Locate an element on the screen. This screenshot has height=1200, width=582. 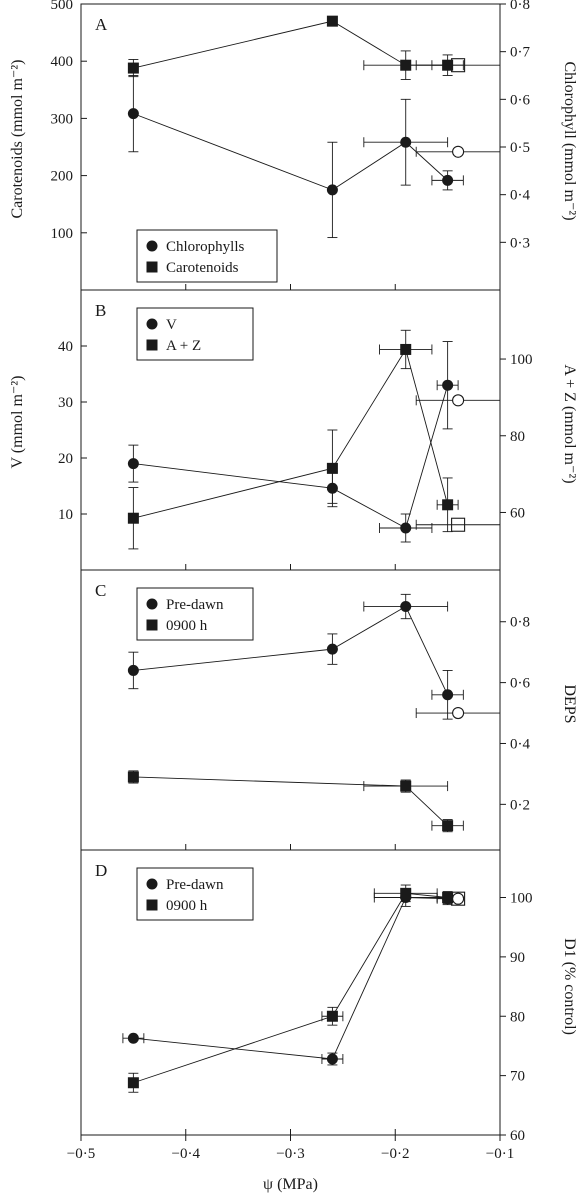
panel-letter: B is located at coordinates (100, 310).